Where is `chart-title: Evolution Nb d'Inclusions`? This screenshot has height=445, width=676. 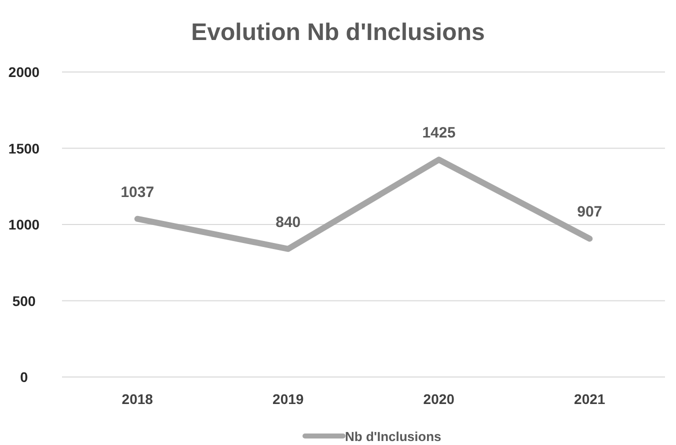 chart-title: Evolution Nb d'Inclusions is located at coordinates (338, 32).